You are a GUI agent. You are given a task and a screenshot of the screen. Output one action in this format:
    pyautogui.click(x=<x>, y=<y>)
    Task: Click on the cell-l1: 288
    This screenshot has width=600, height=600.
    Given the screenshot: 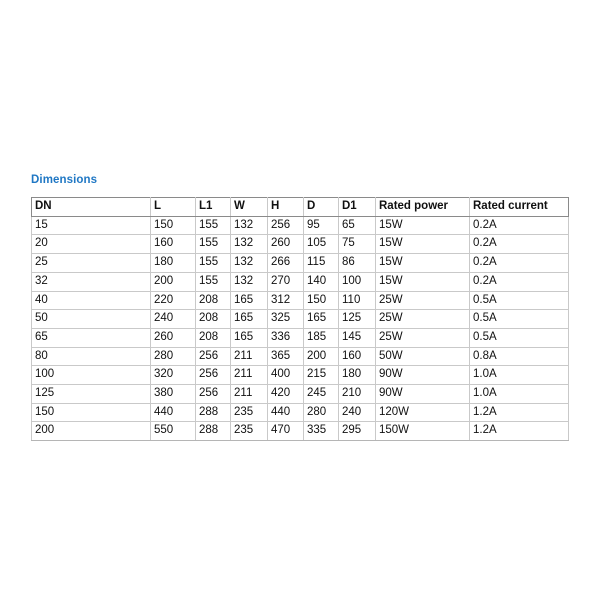 What is the action you would take?
    pyautogui.click(x=213, y=412)
    